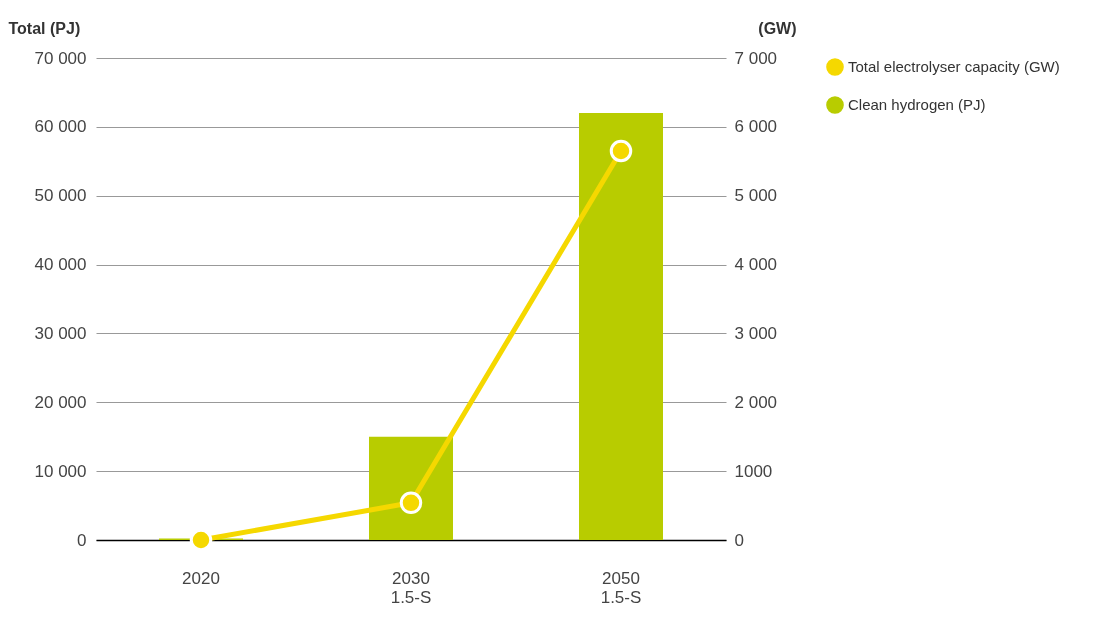  What do you see at coordinates (753, 471) in the screenshot?
I see `y2-tick-label: 1000` at bounding box center [753, 471].